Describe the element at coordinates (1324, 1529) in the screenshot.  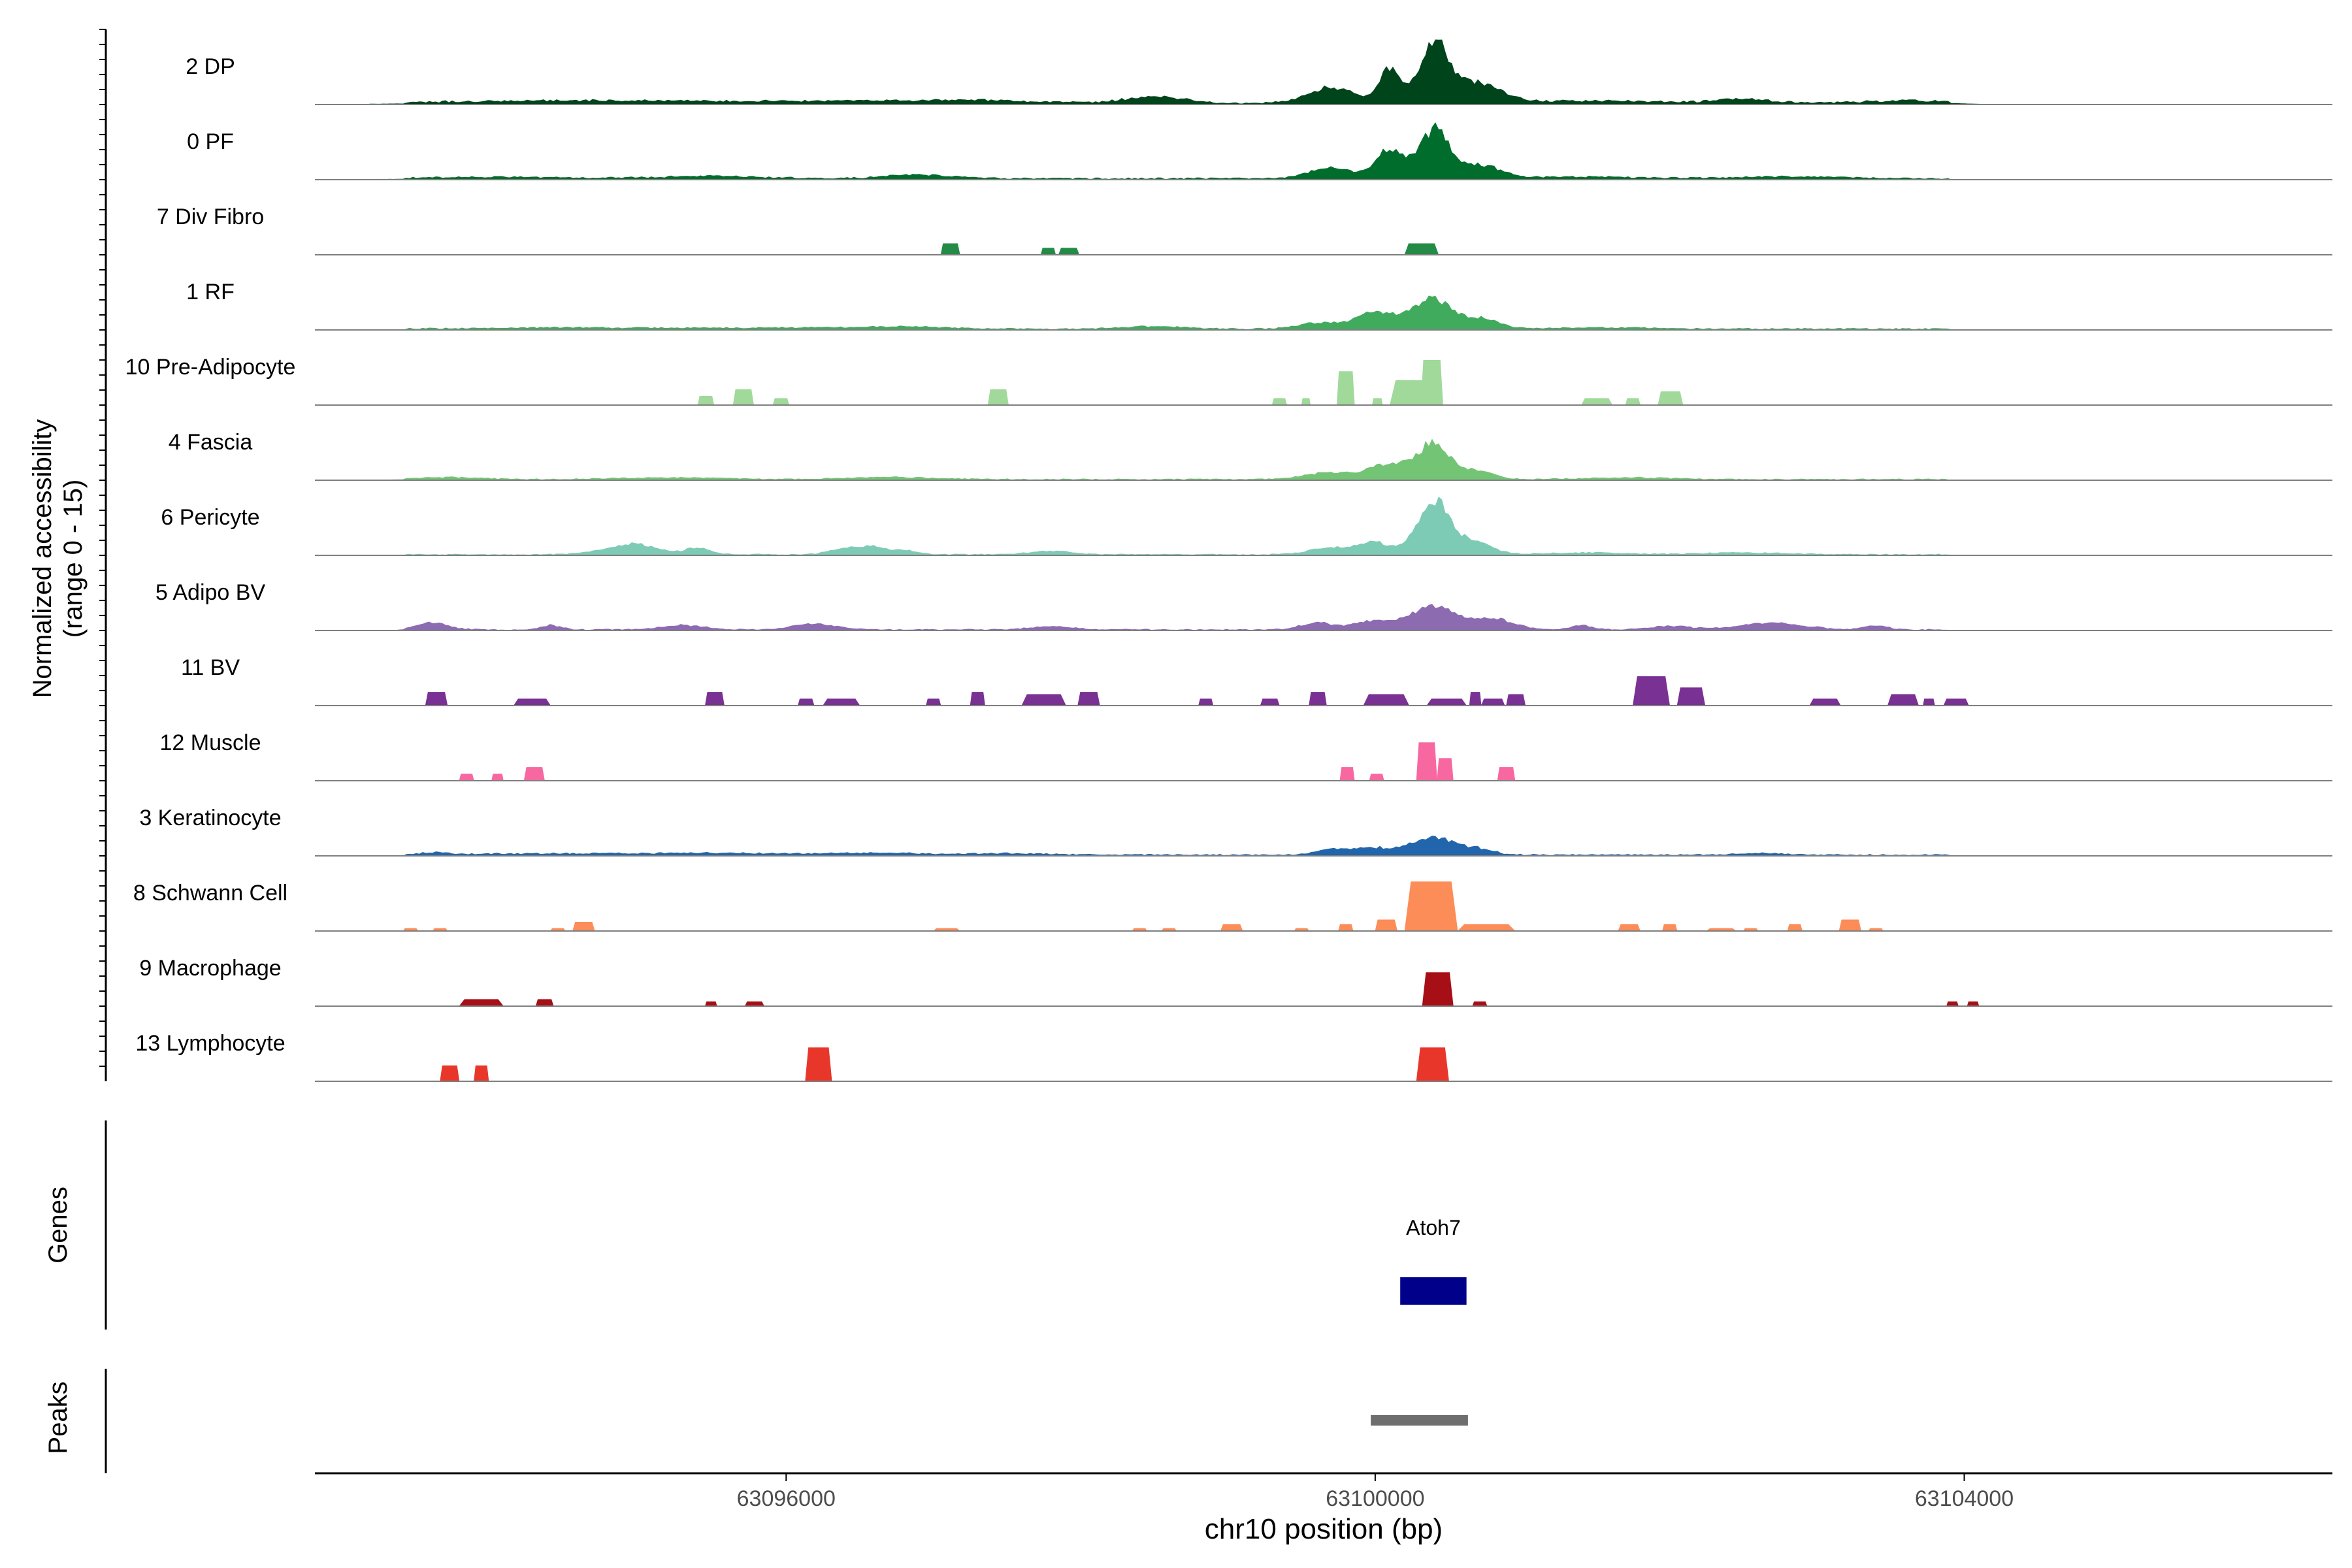
I see `x-axis-title: chr10 position (bp)` at that location.